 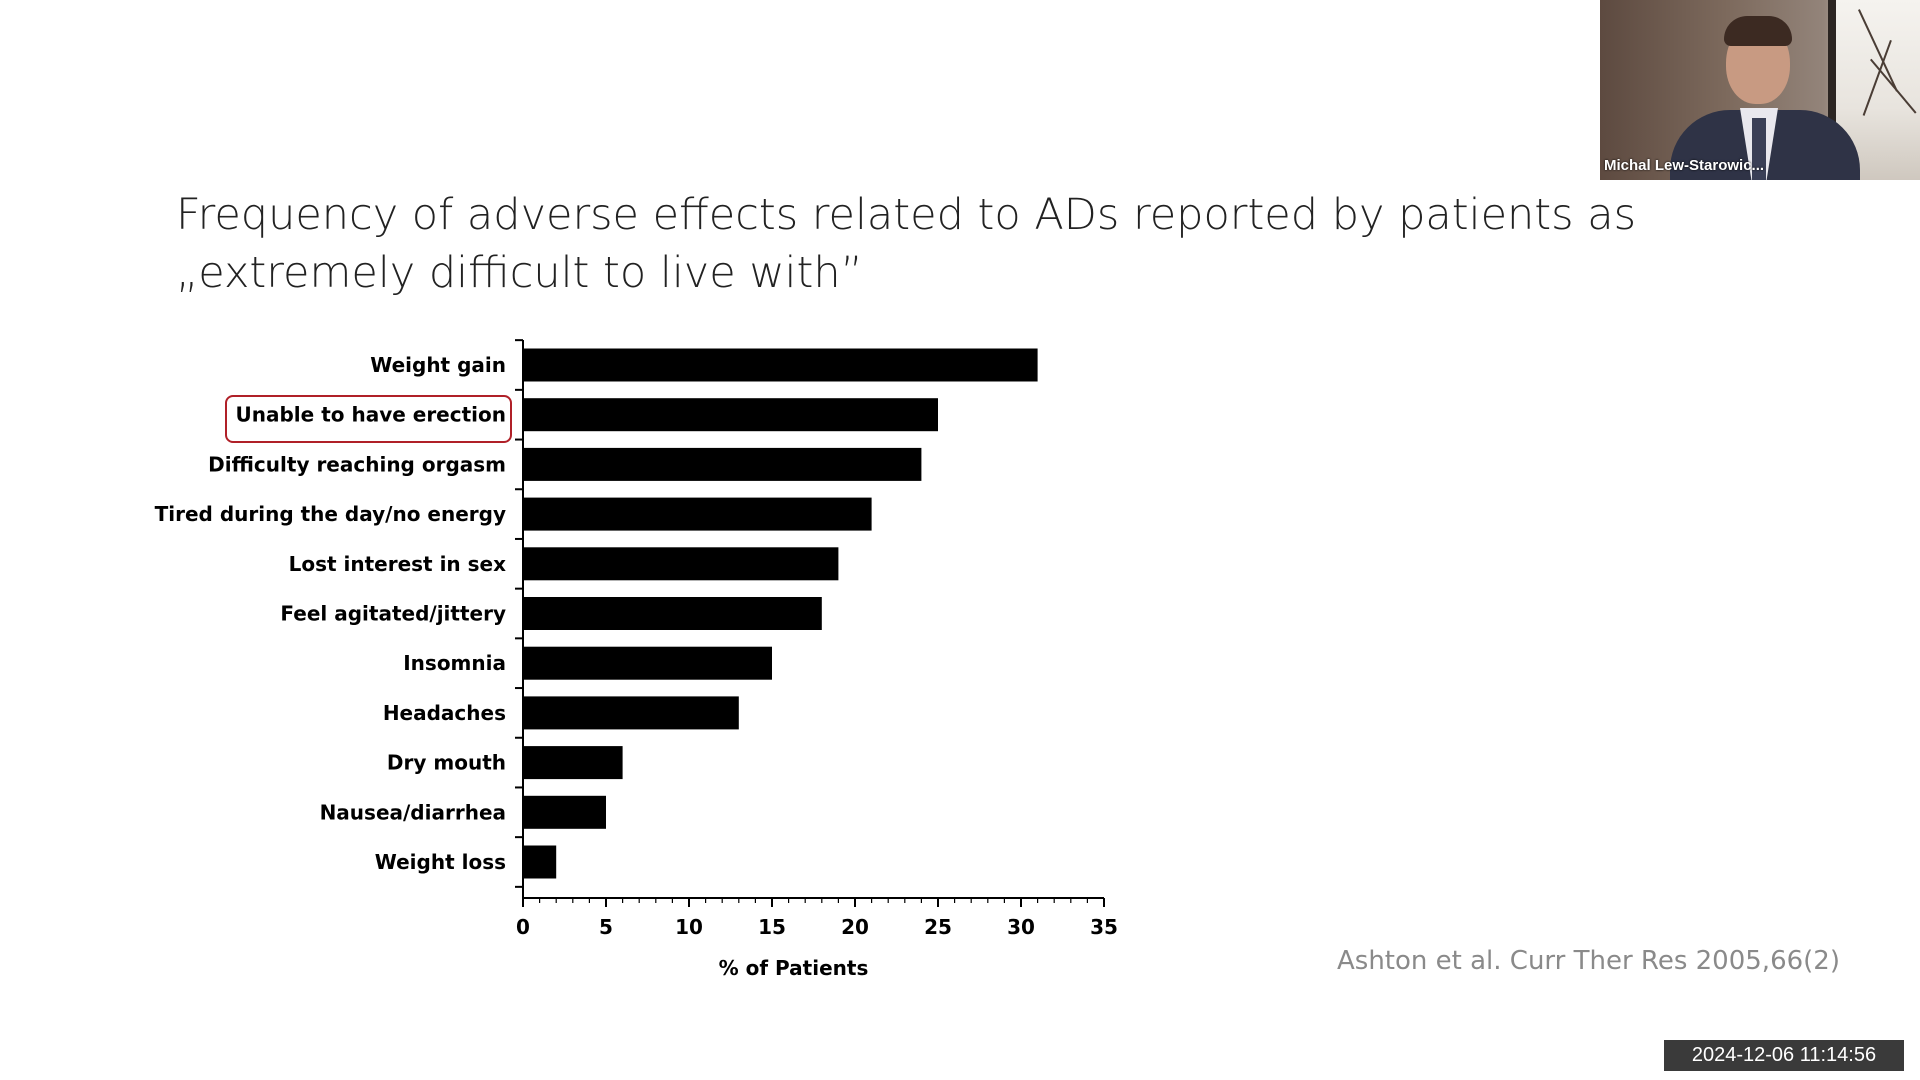 I want to click on bar-difficulty-reaching-orgasm, so click(x=722, y=464).